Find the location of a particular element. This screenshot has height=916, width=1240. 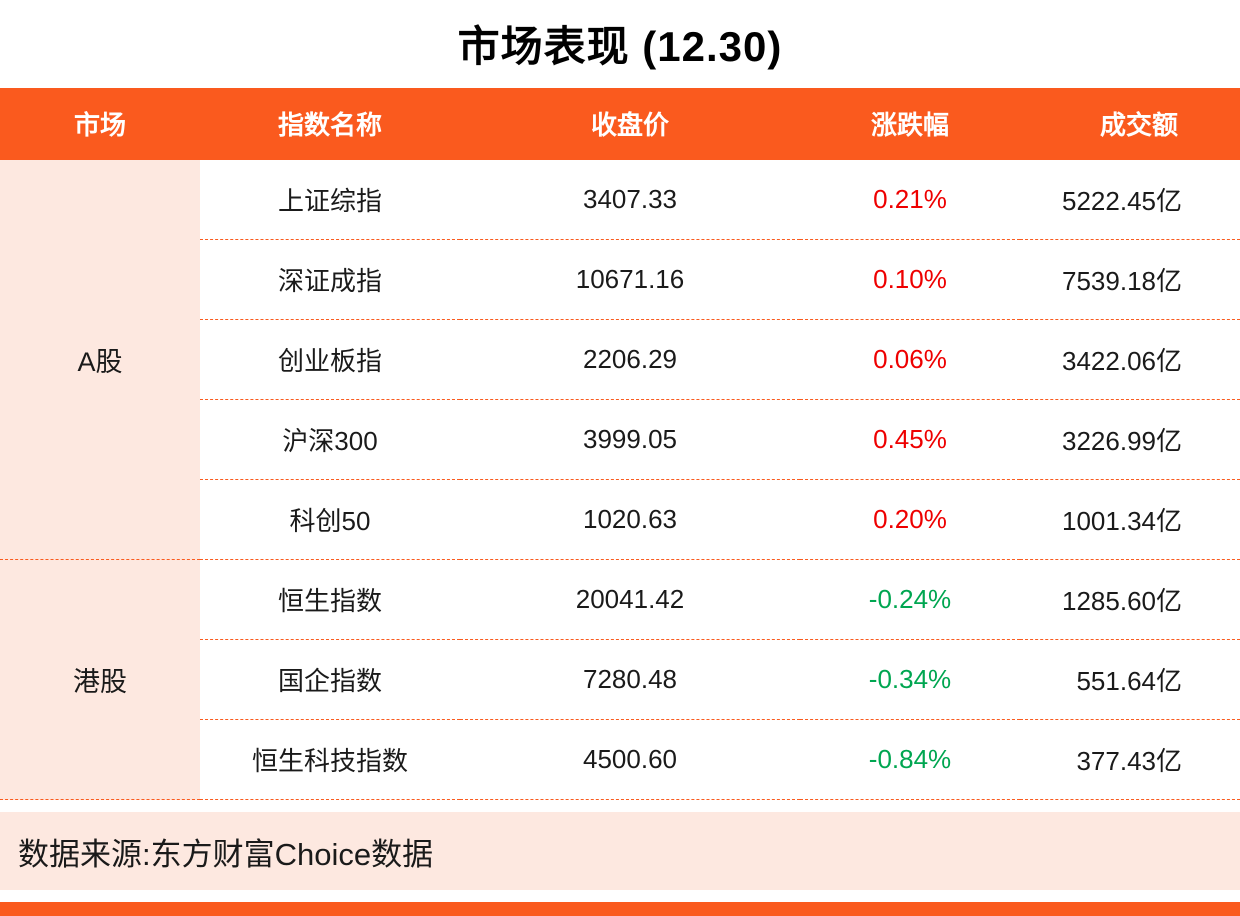

index-name: 恒生指数 is located at coordinates (330, 600).